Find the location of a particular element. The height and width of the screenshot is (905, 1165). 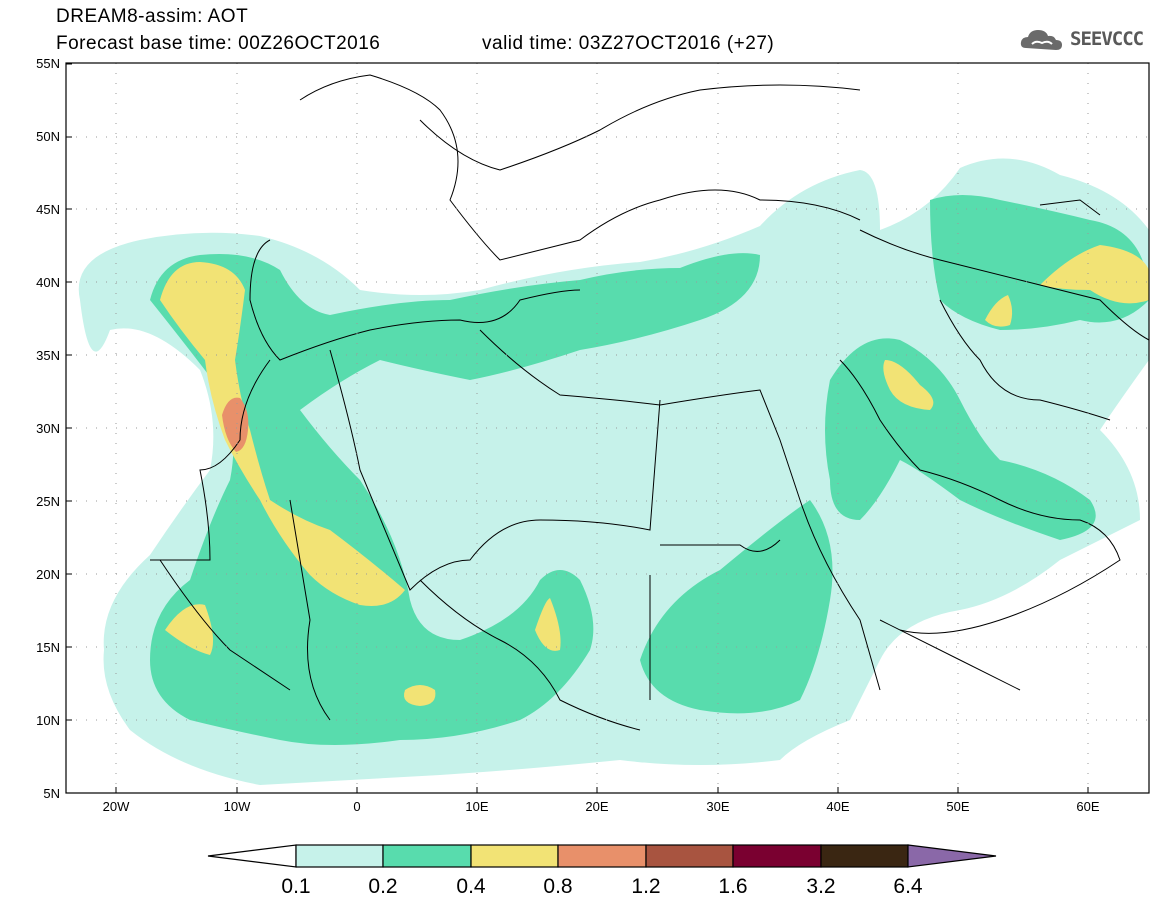

forecast-base-time: Forecast base time: 00Z26OCT2016 is located at coordinates (218, 43).